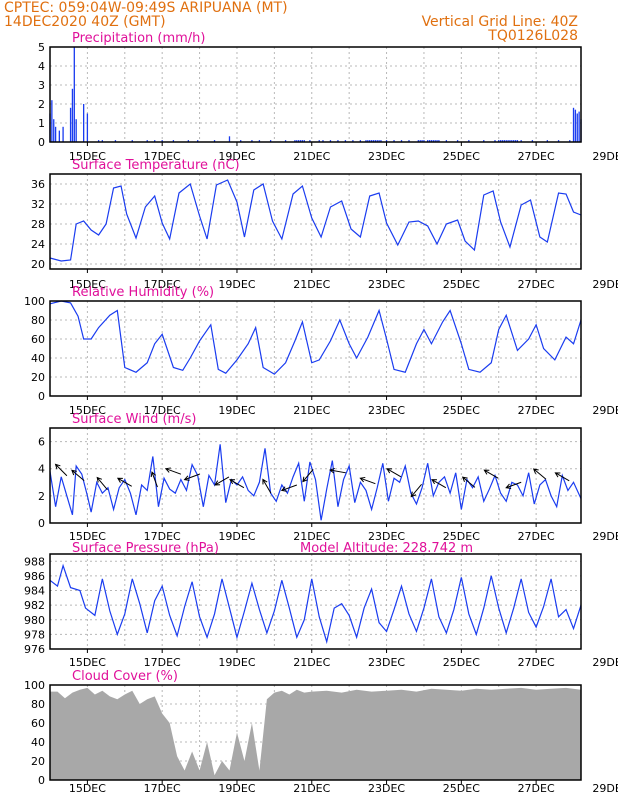  I want to click on y-tick-label: 6, so click(41, 442).